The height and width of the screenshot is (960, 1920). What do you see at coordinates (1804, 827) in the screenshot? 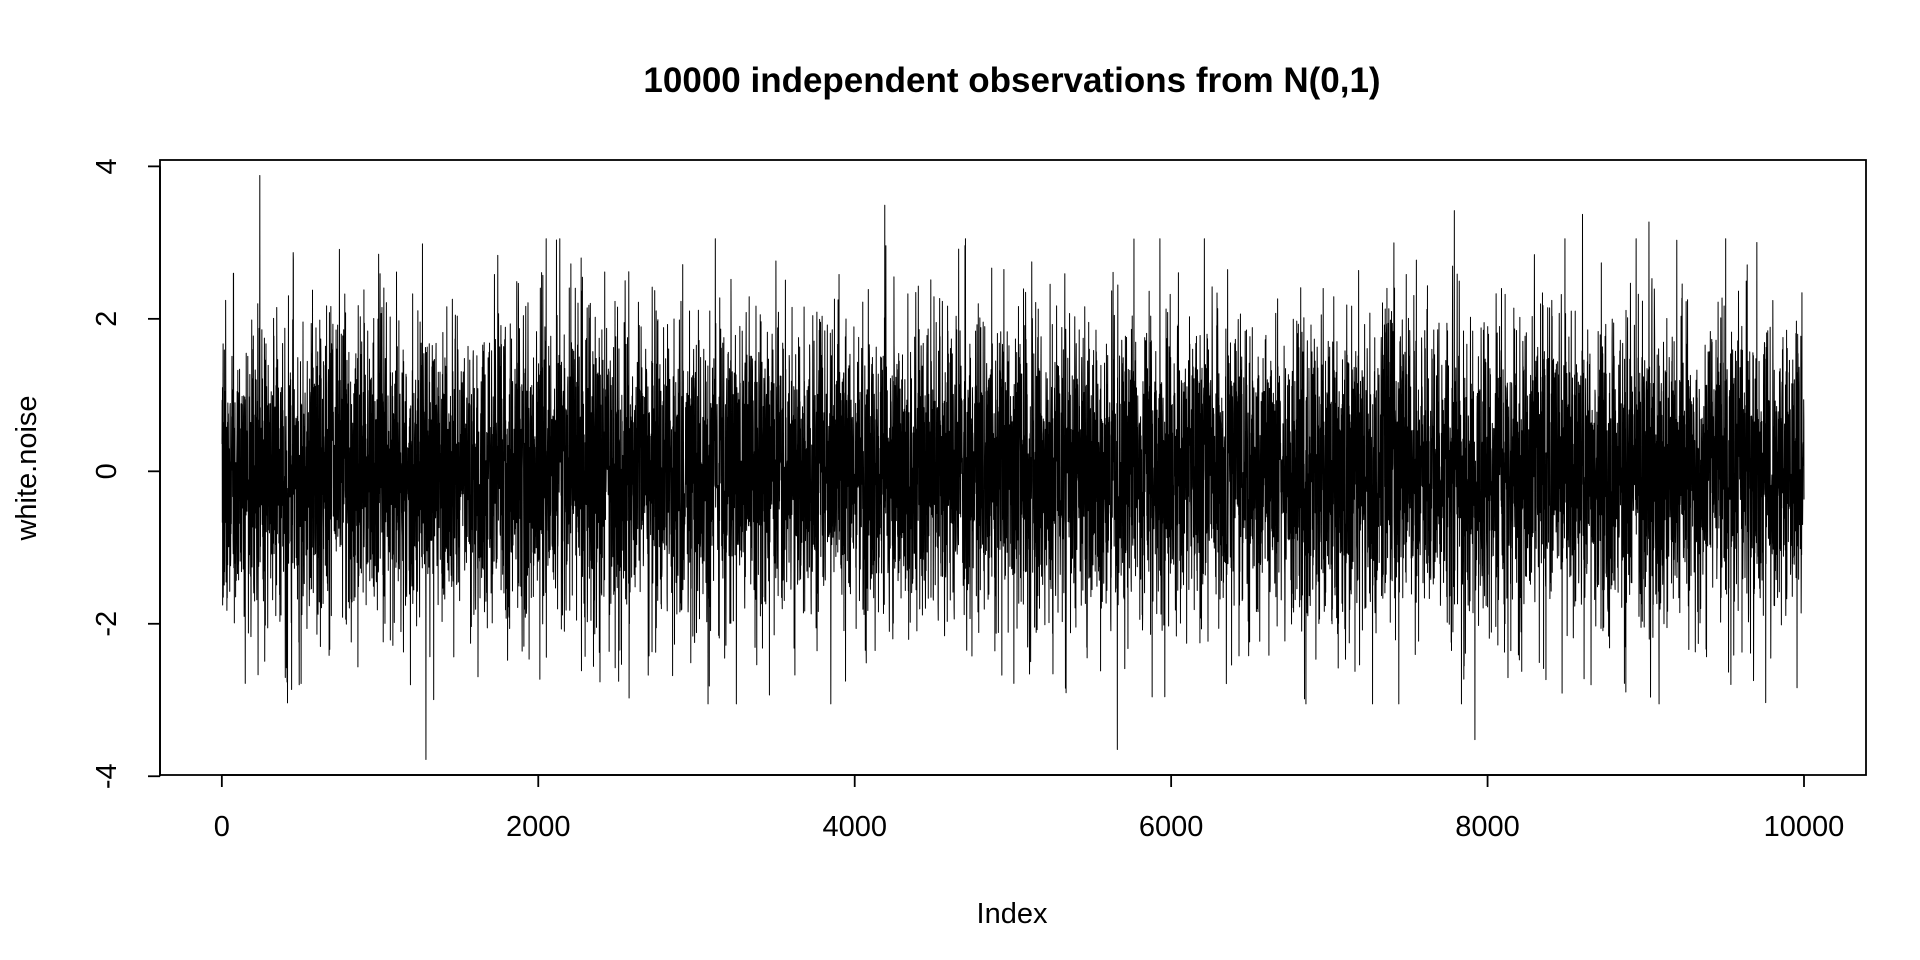
I see `x-tick-label: 10000` at bounding box center [1804, 827].